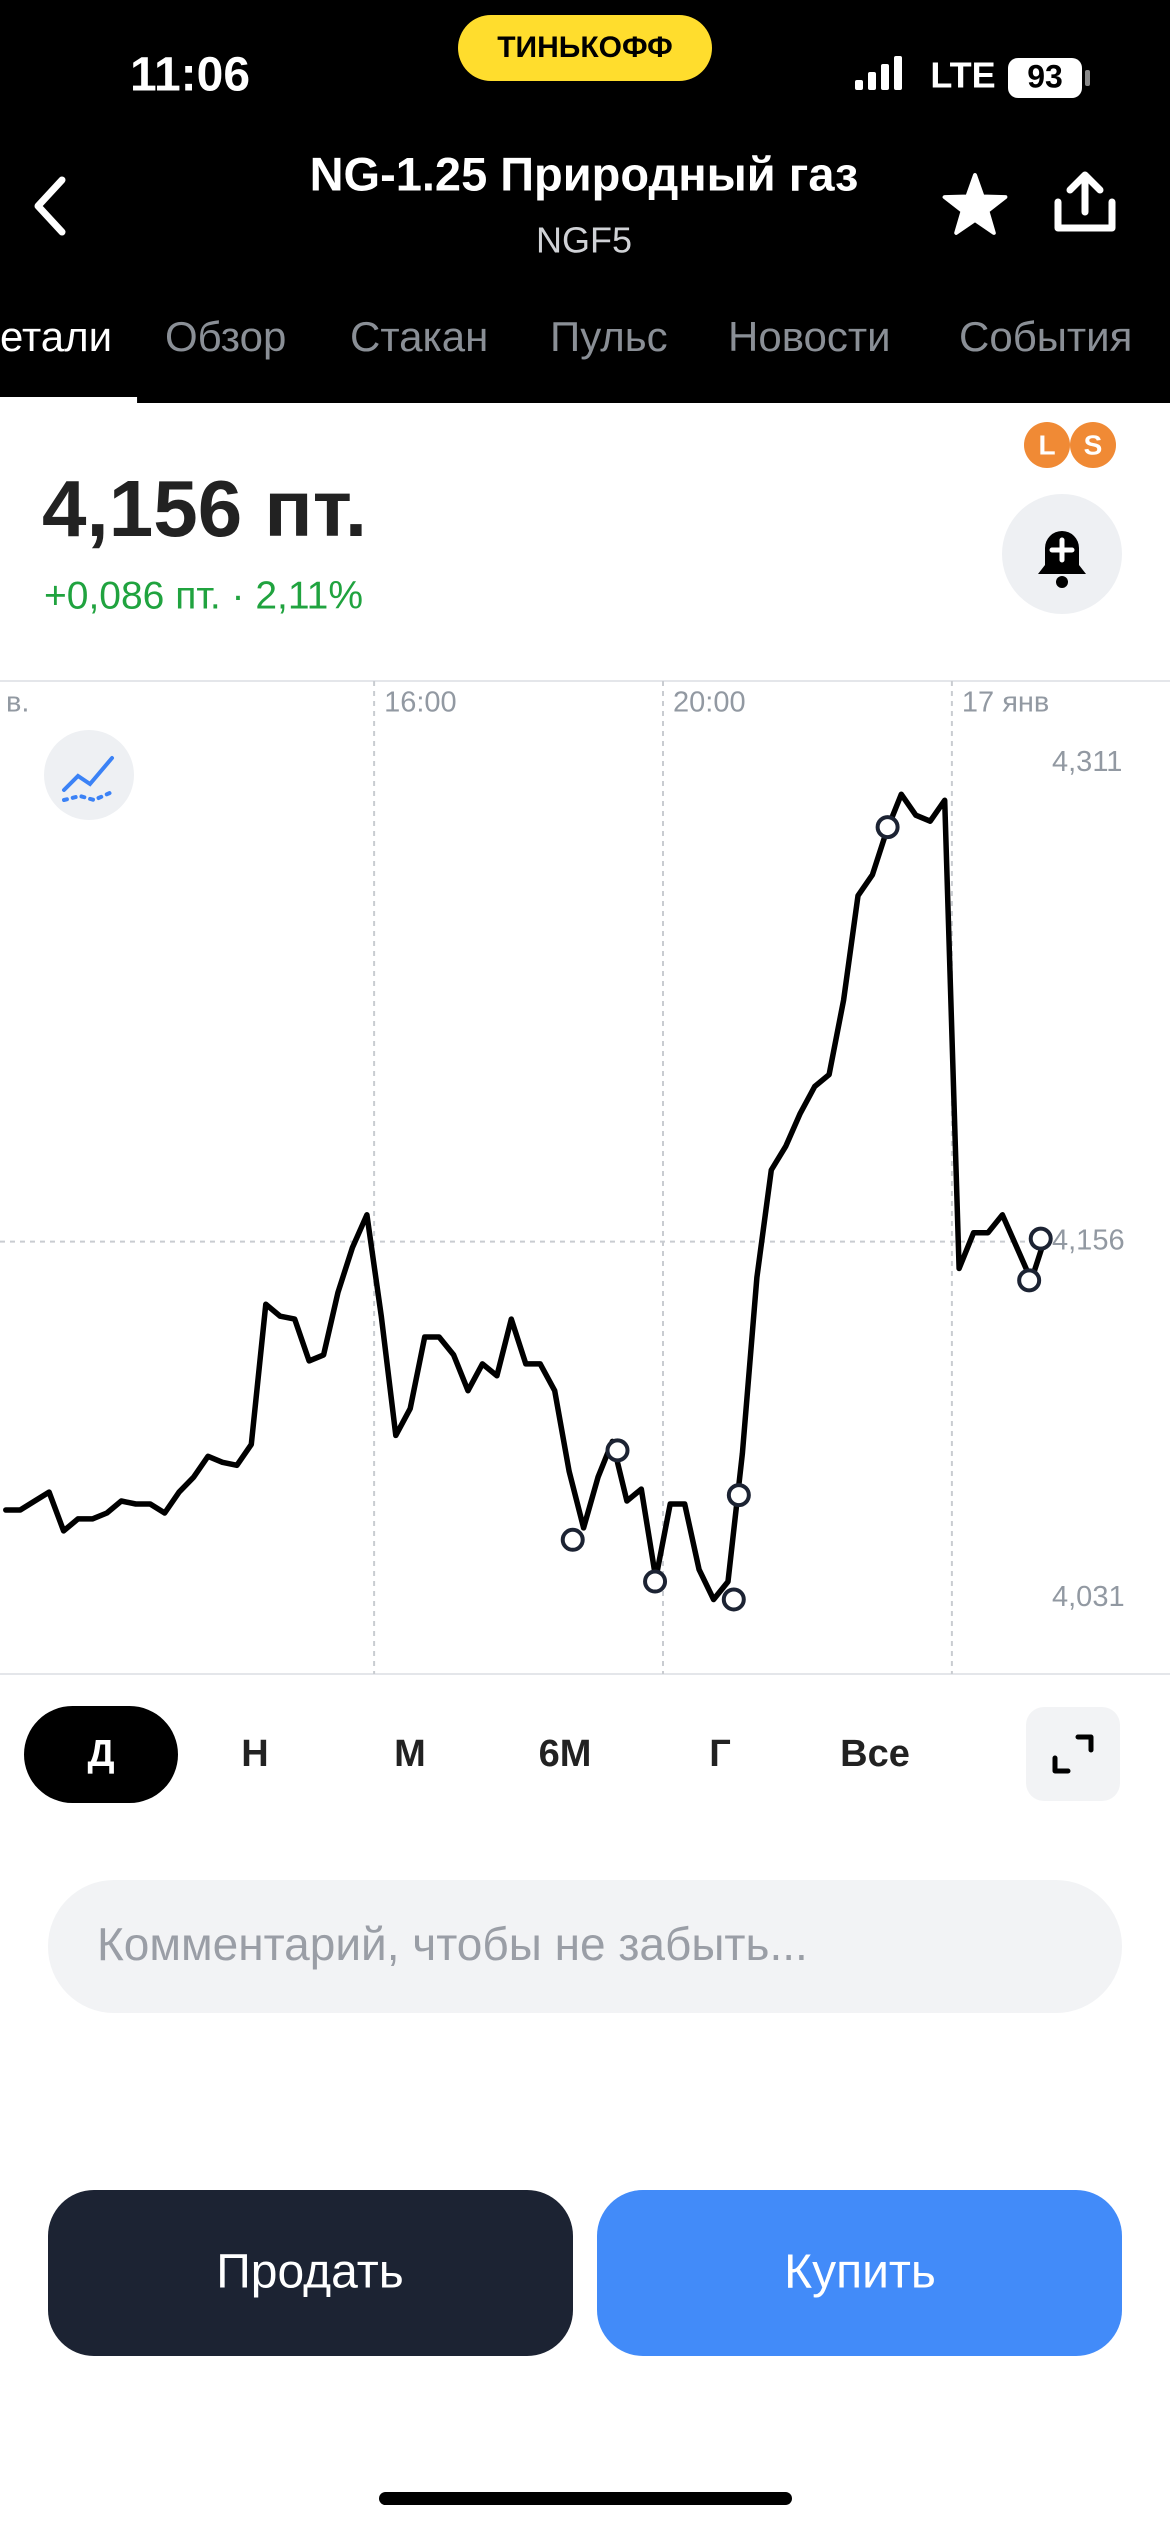  I want to click on favorite-button, so click(975, 204).